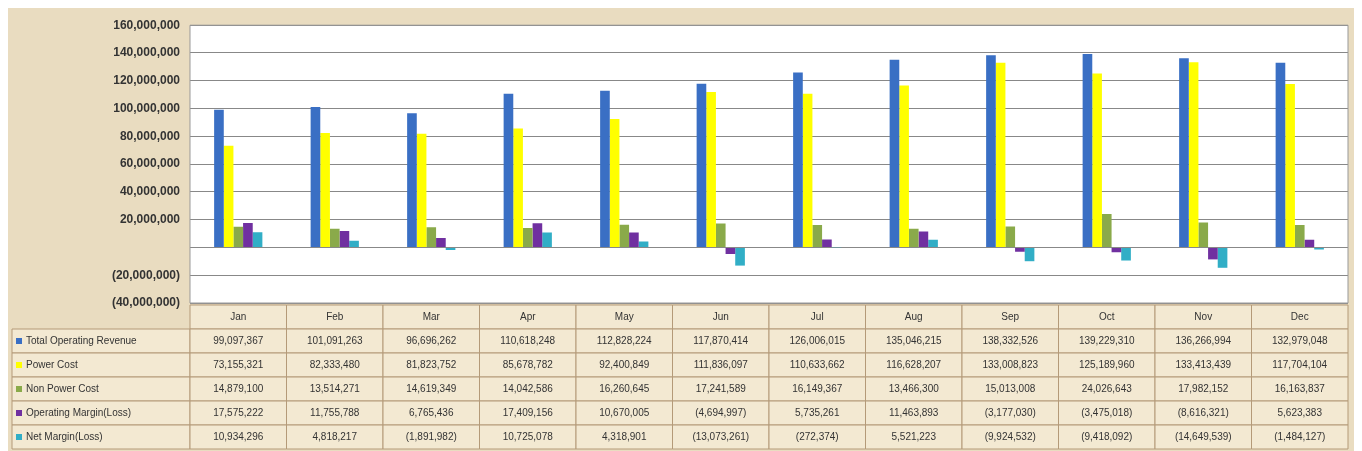 The height and width of the screenshot is (451, 1362). I want to click on data-label: 132,979,048, so click(1299, 340).